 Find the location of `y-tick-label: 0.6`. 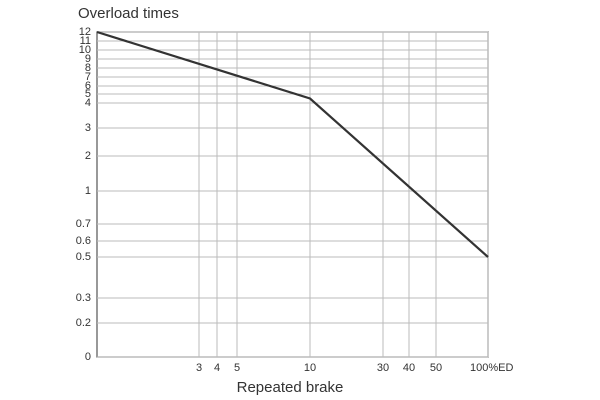

y-tick-label: 0.6 is located at coordinates (83, 241).